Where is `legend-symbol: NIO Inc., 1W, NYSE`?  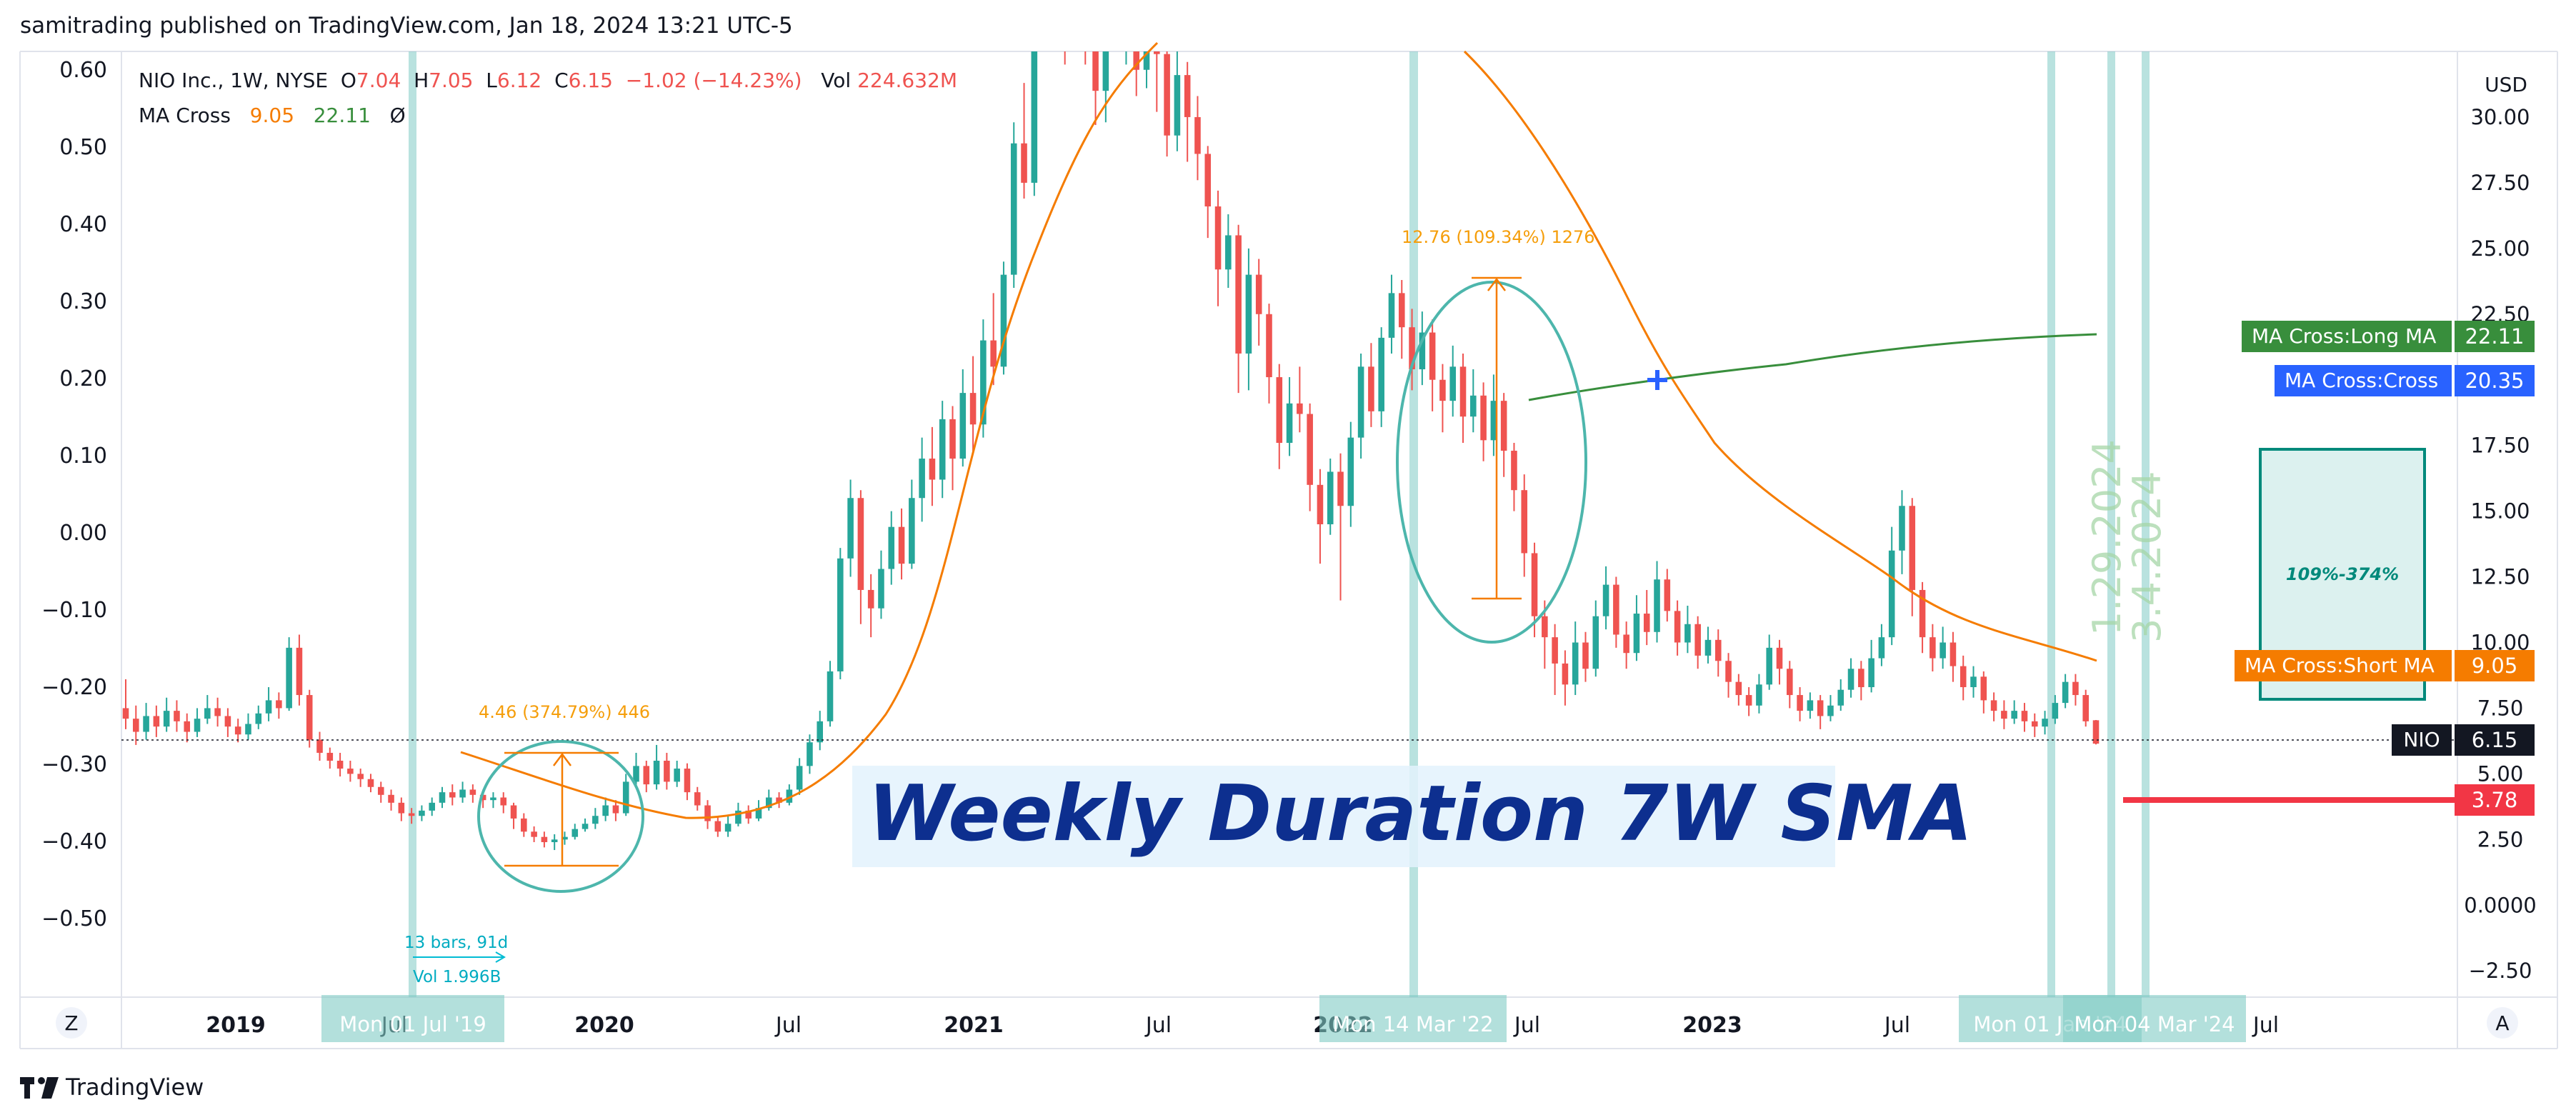 legend-symbol: NIO Inc., 1W, NYSE is located at coordinates (234, 80).